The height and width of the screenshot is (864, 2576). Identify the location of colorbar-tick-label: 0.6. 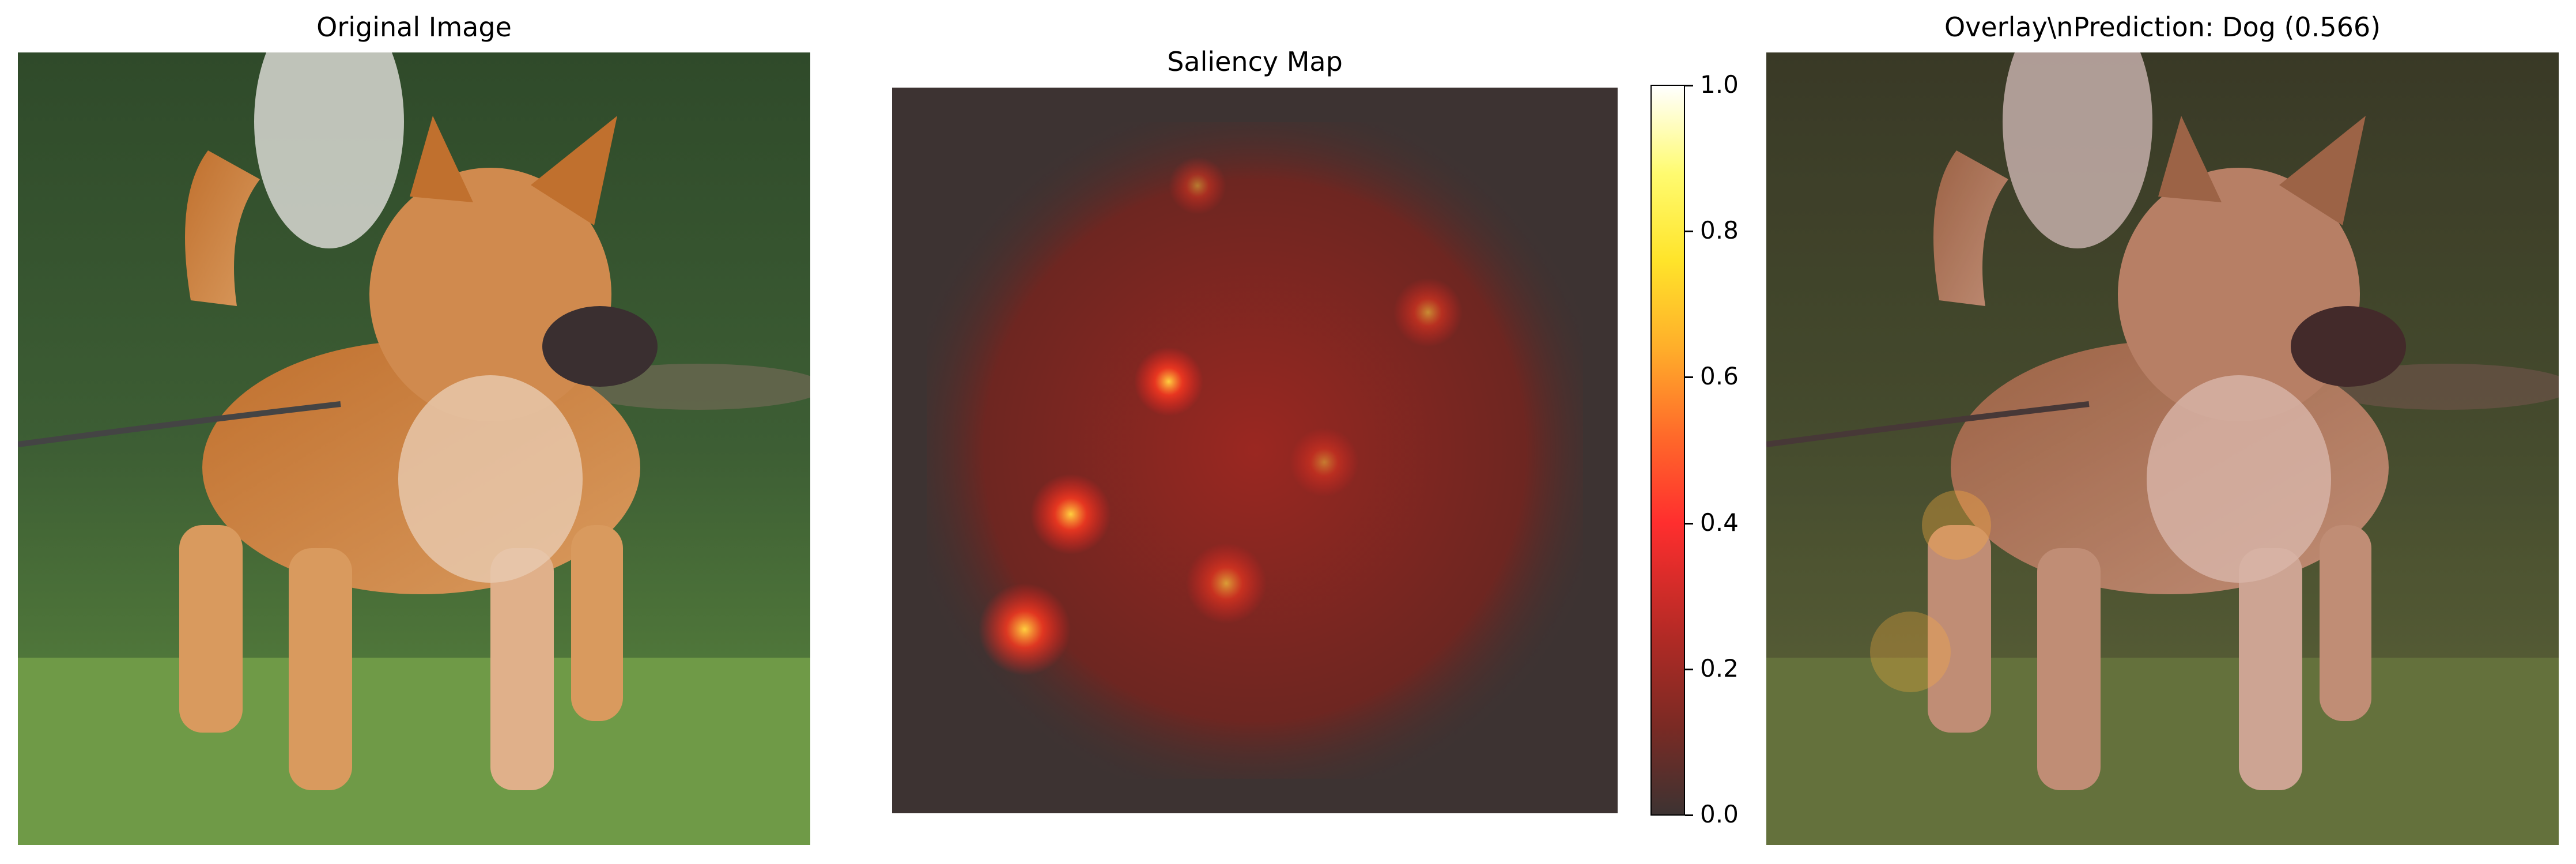
(1720, 376).